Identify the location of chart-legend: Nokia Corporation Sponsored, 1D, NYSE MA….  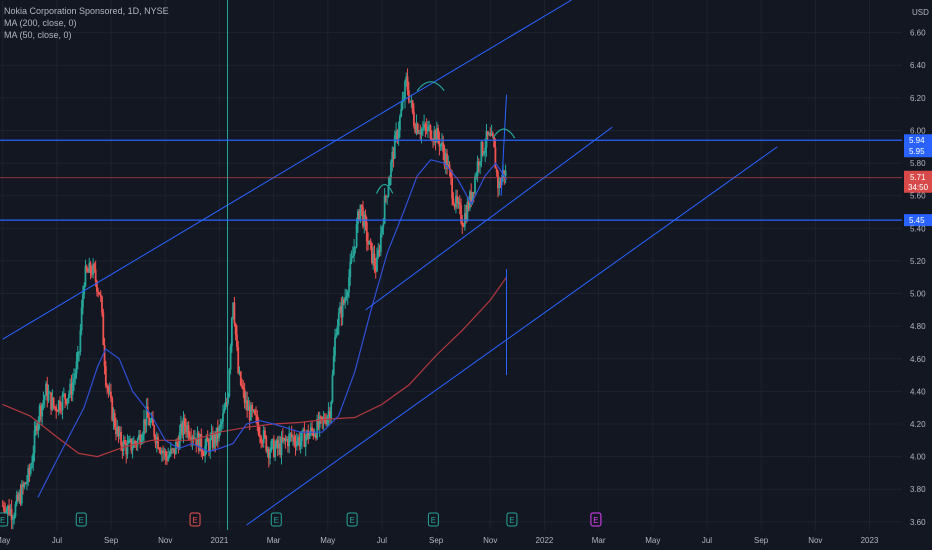
(86, 23).